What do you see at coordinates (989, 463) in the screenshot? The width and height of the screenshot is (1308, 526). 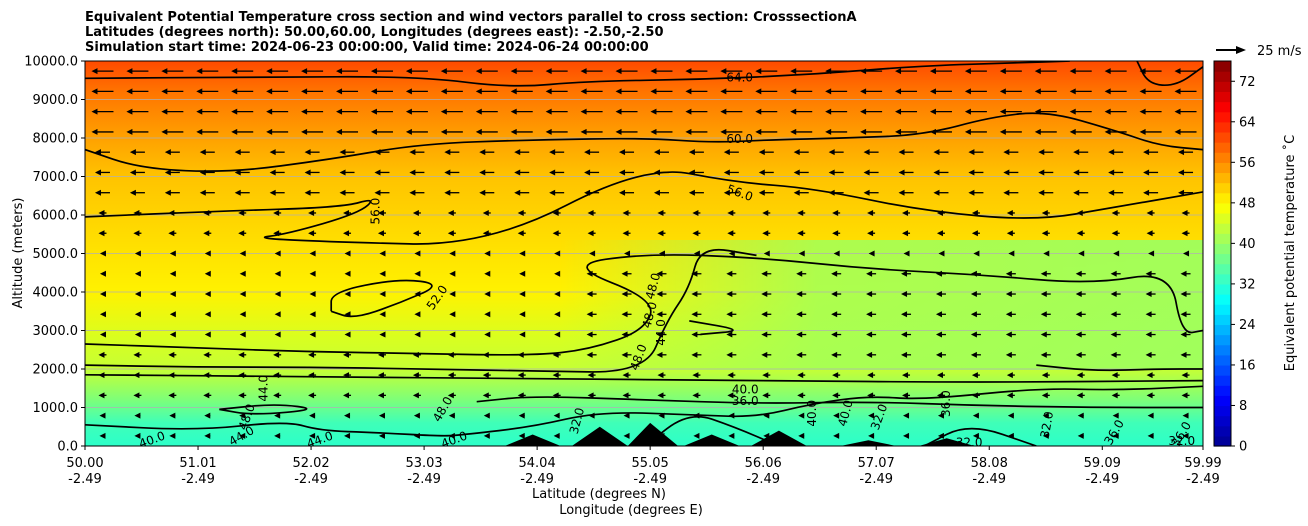 I see `x-tick-label-lat: 58.08` at bounding box center [989, 463].